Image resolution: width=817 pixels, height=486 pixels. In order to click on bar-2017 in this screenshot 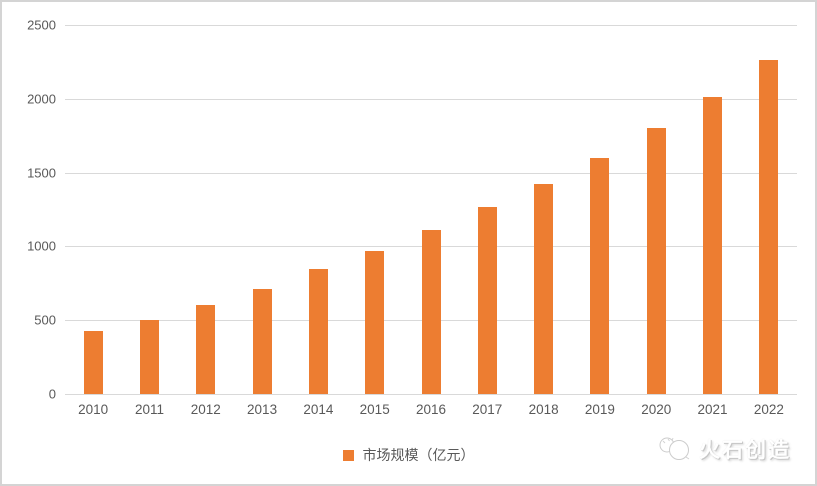, I will do `click(487, 300)`.